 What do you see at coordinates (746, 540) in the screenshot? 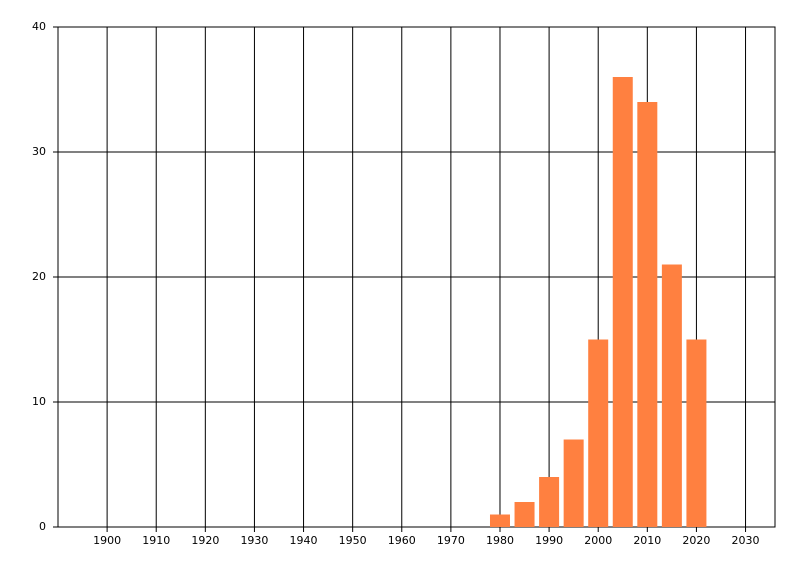
I see `x-tick-label: 2030` at bounding box center [746, 540].